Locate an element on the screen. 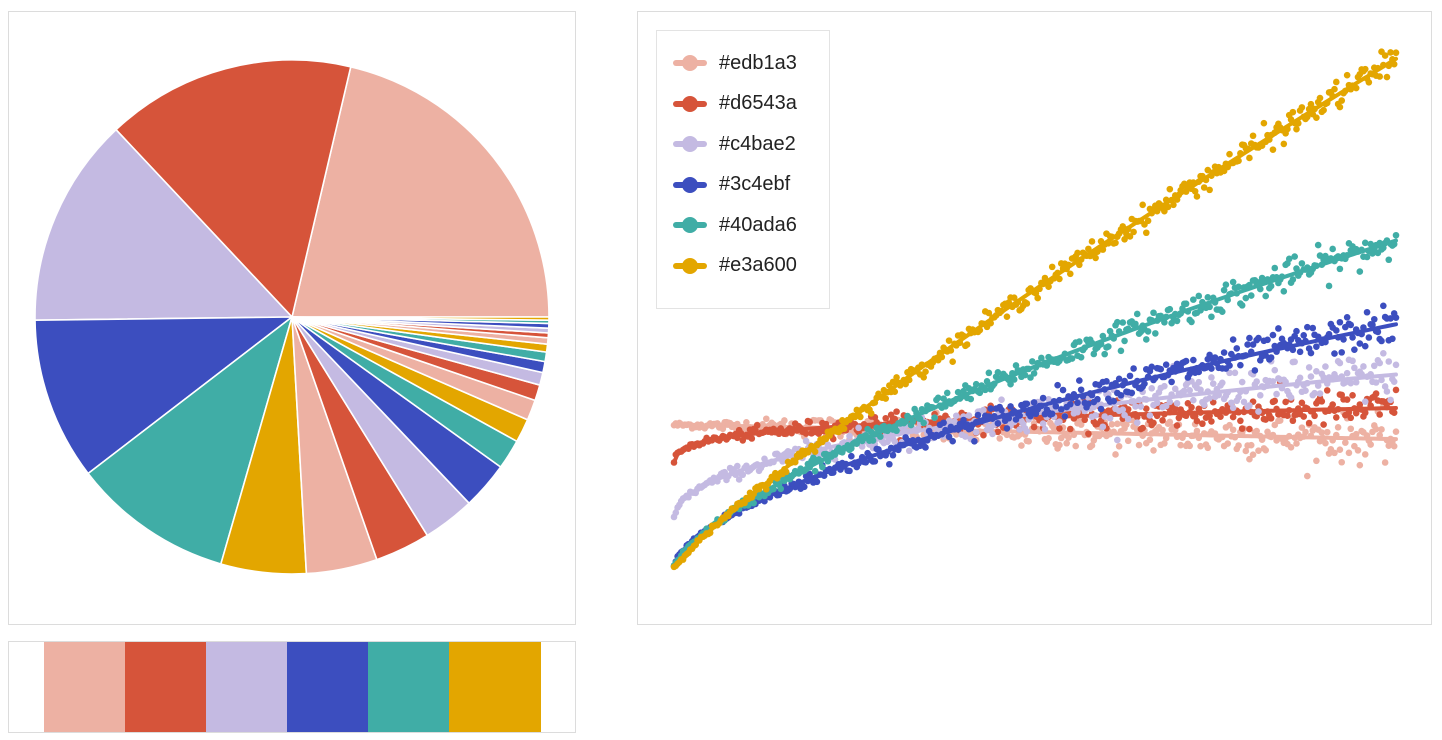 The height and width of the screenshot is (740, 1442). legend-label: #3c4ebf is located at coordinates (755, 184).